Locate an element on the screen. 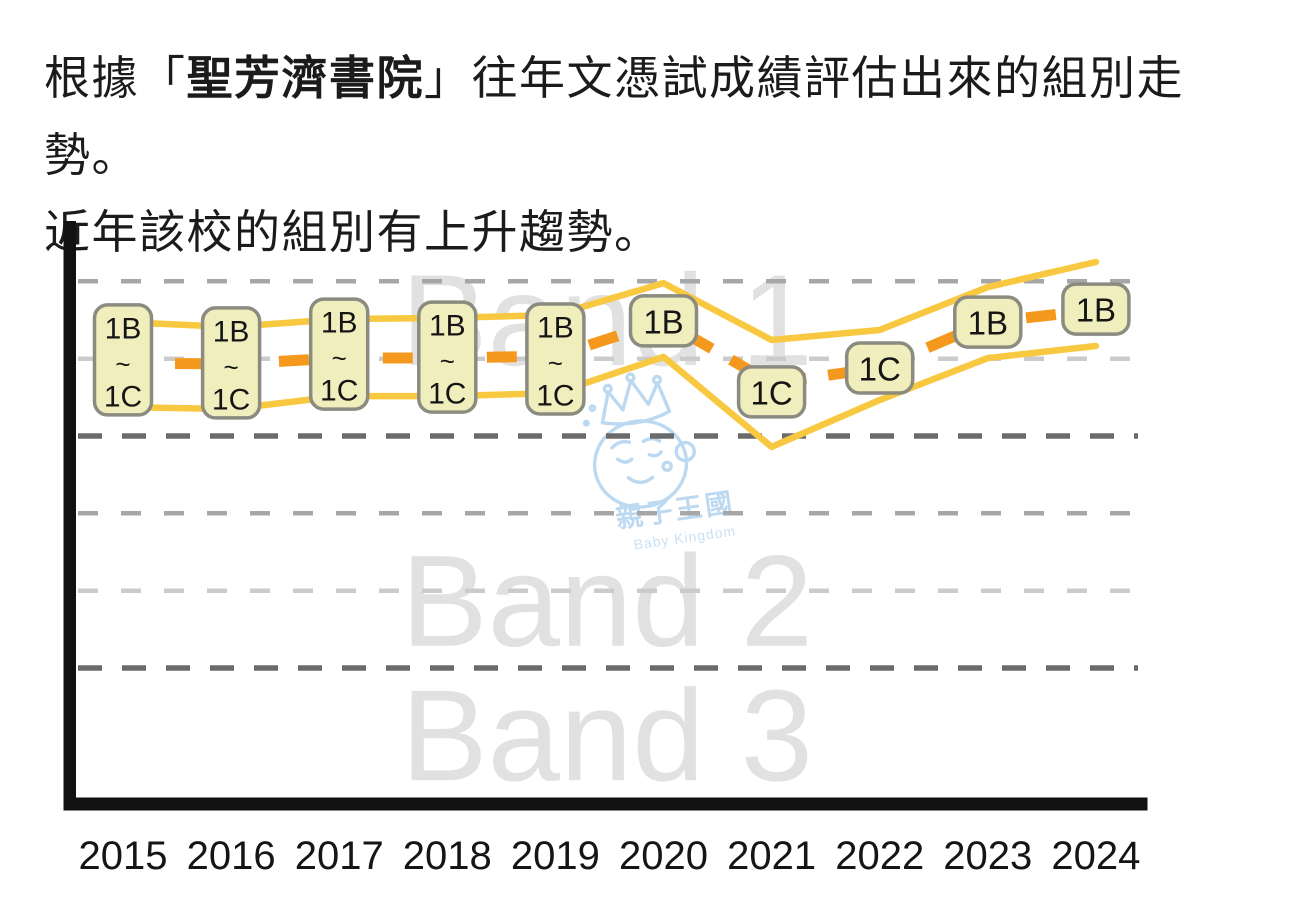 This screenshot has width=1290, height=907. band-label-rect-2020 is located at coordinates (663, 321).